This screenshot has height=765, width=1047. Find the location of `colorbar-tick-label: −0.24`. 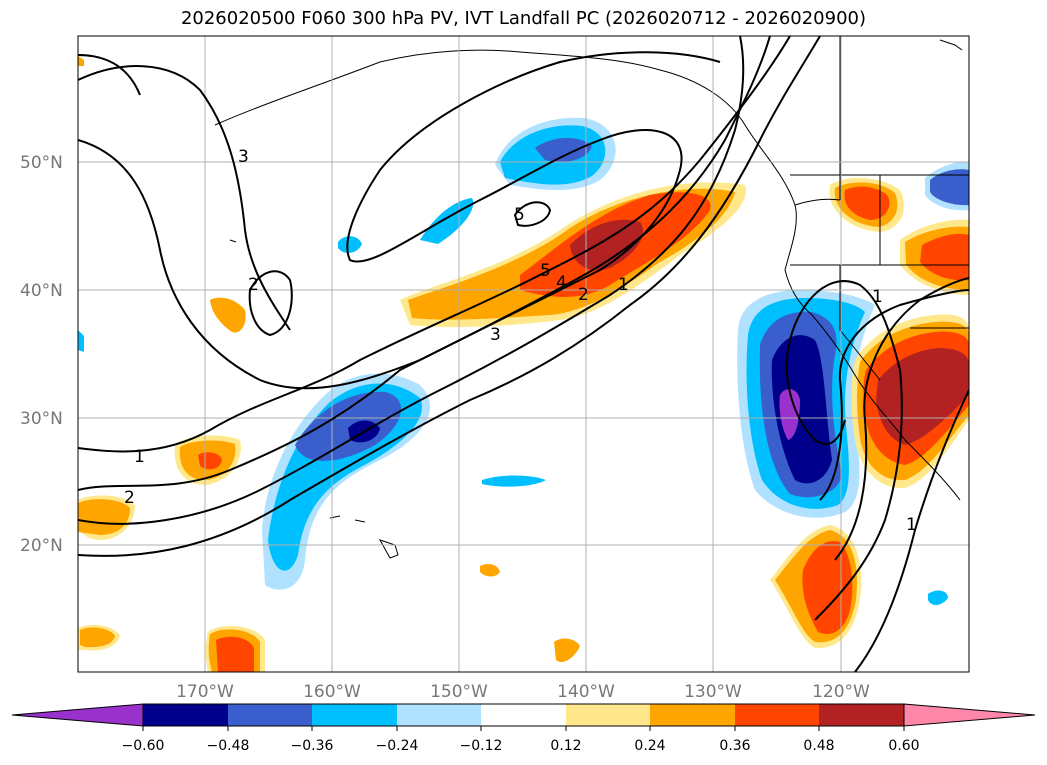

colorbar-tick-label: −0.24 is located at coordinates (397, 746).